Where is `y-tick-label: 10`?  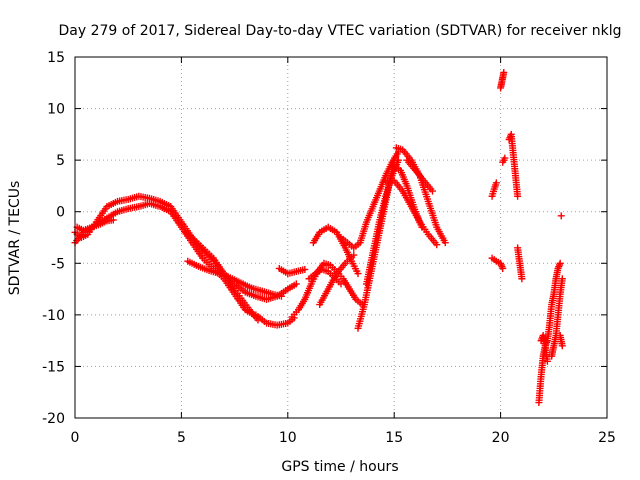 y-tick-label: 10 is located at coordinates (56, 110).